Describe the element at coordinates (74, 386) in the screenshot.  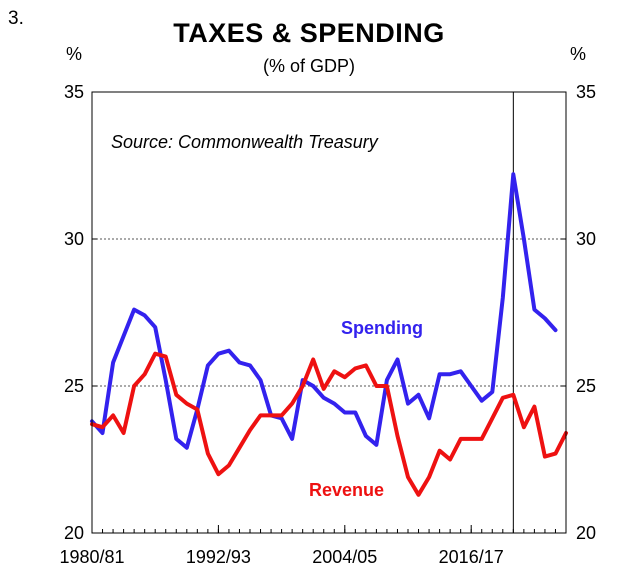
I see `y-tick-label-left: 25` at that location.